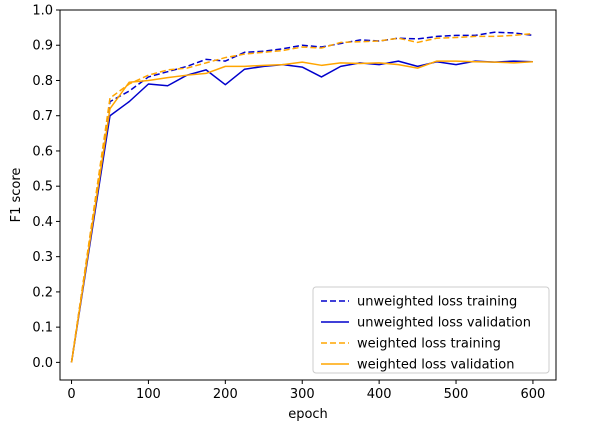  Describe the element at coordinates (42, 187) in the screenshot. I see `y-tick-label: 0.5` at that location.